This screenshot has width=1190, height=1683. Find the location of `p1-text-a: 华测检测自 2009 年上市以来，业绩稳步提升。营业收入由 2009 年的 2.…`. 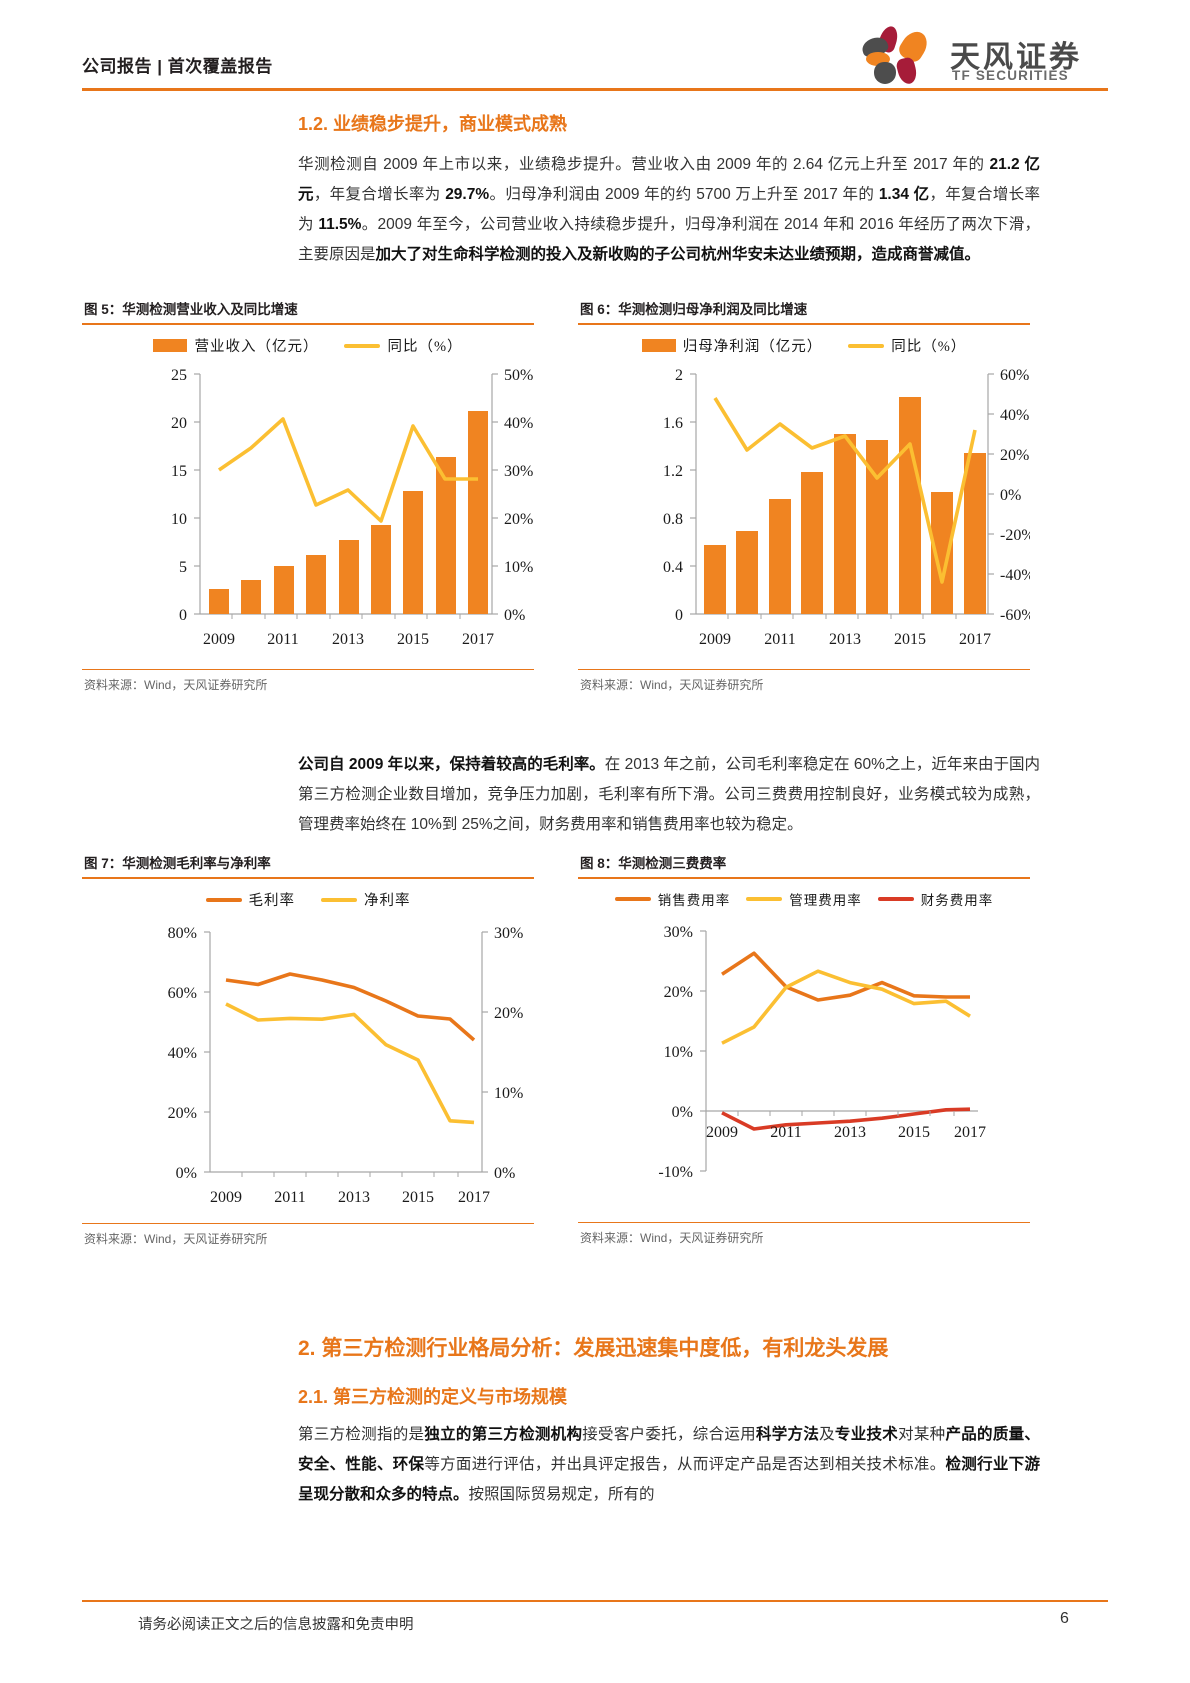

p1-text-a: 华测检测自 2009 年上市以来，业绩稳步提升。营业收入由 2009 年的 2.… is located at coordinates (644, 164).